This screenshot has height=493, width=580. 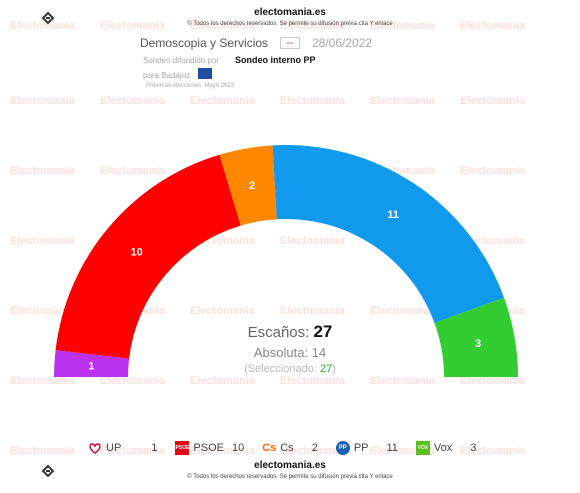 What do you see at coordinates (252, 186) in the screenshot?
I see `seat-label-cs: 2` at bounding box center [252, 186].